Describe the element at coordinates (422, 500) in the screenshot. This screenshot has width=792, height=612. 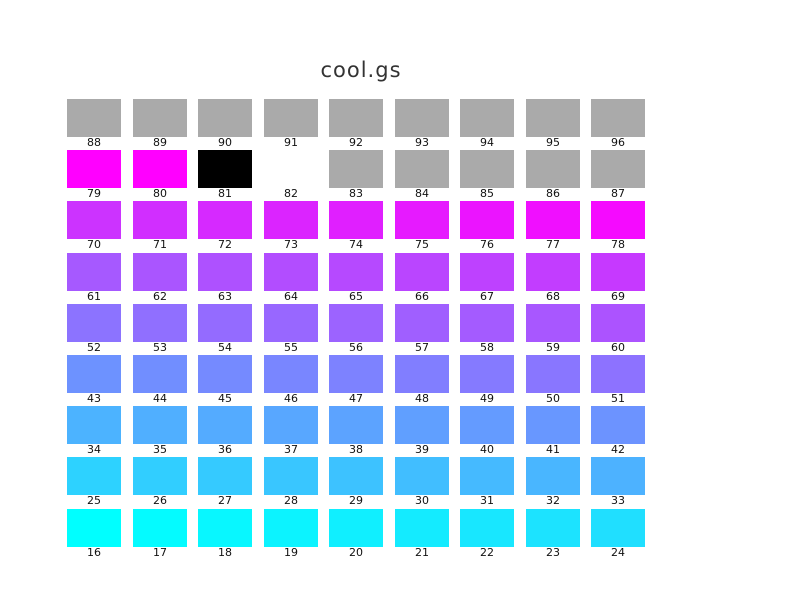
I see `color-index-label: 30` at that location.